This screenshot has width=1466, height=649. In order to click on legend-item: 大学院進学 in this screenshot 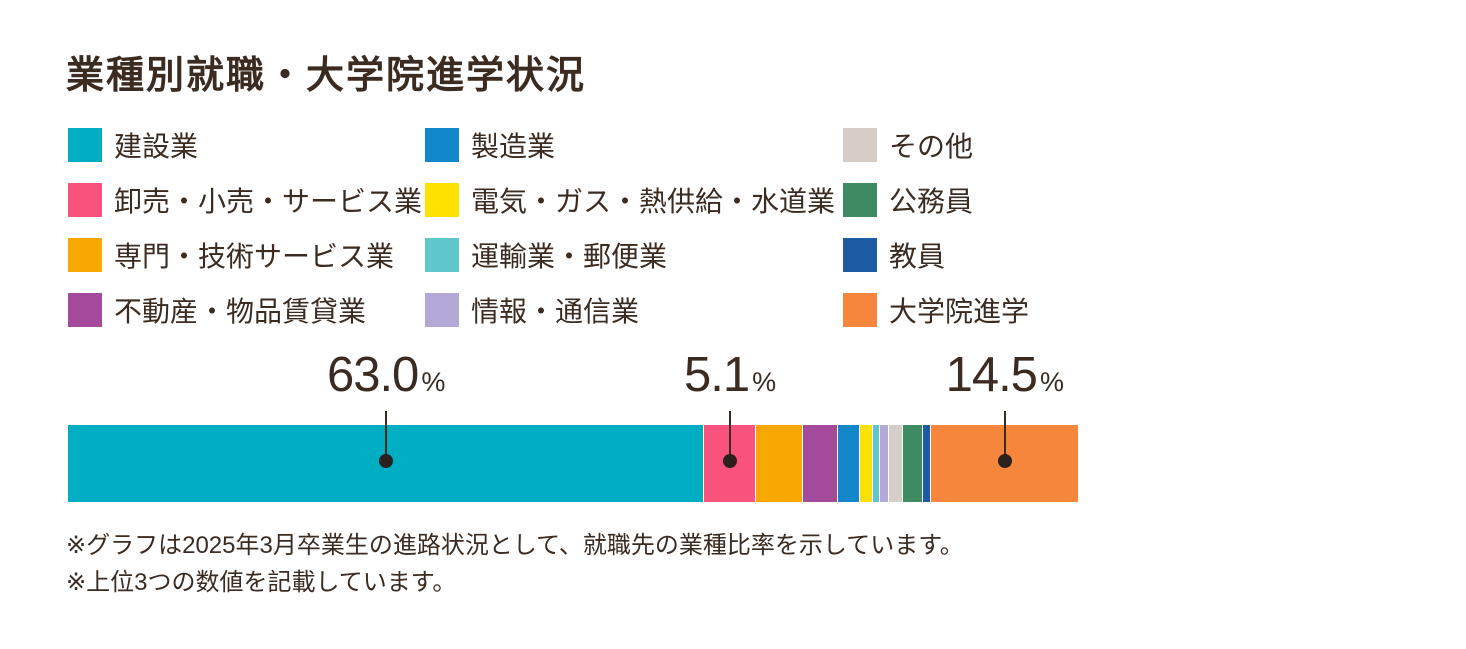, I will do `click(936, 309)`.